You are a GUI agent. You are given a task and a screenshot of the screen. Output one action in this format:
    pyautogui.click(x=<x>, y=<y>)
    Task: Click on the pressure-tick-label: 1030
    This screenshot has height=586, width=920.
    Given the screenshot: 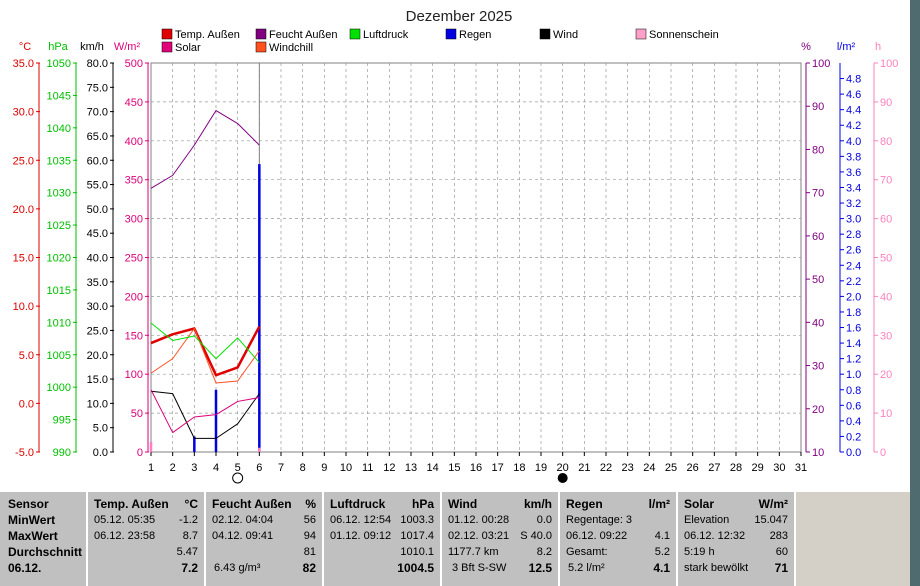 What is the action you would take?
    pyautogui.click(x=59, y=194)
    